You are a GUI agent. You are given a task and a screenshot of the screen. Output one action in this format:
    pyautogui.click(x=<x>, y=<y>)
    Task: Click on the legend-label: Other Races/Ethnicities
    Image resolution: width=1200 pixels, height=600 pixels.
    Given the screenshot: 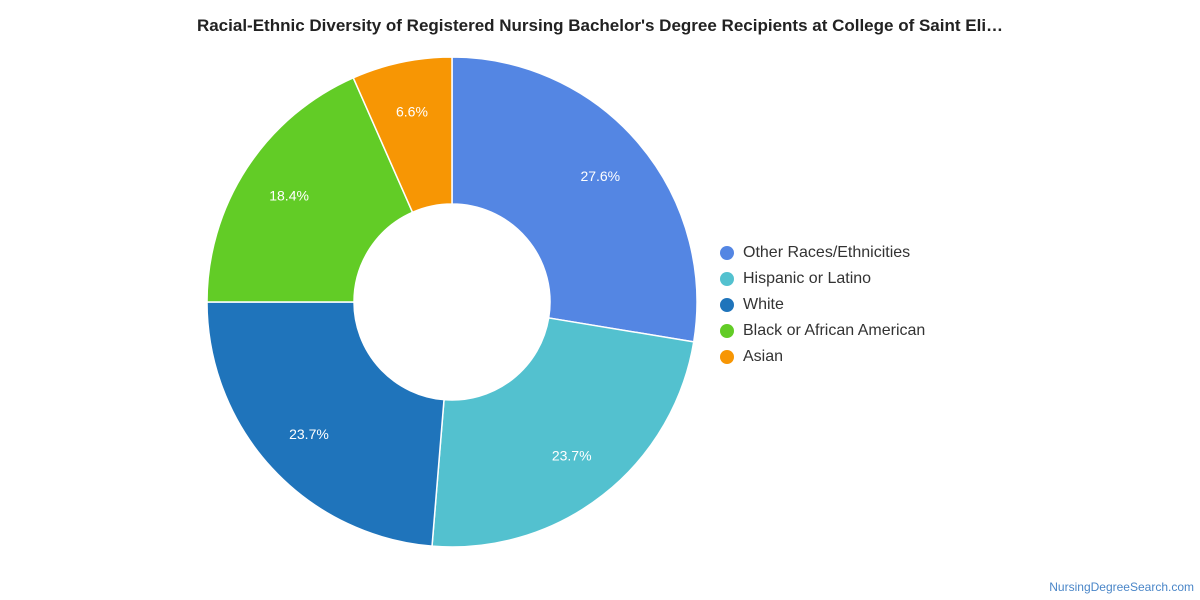 What is the action you would take?
    pyautogui.click(x=827, y=252)
    